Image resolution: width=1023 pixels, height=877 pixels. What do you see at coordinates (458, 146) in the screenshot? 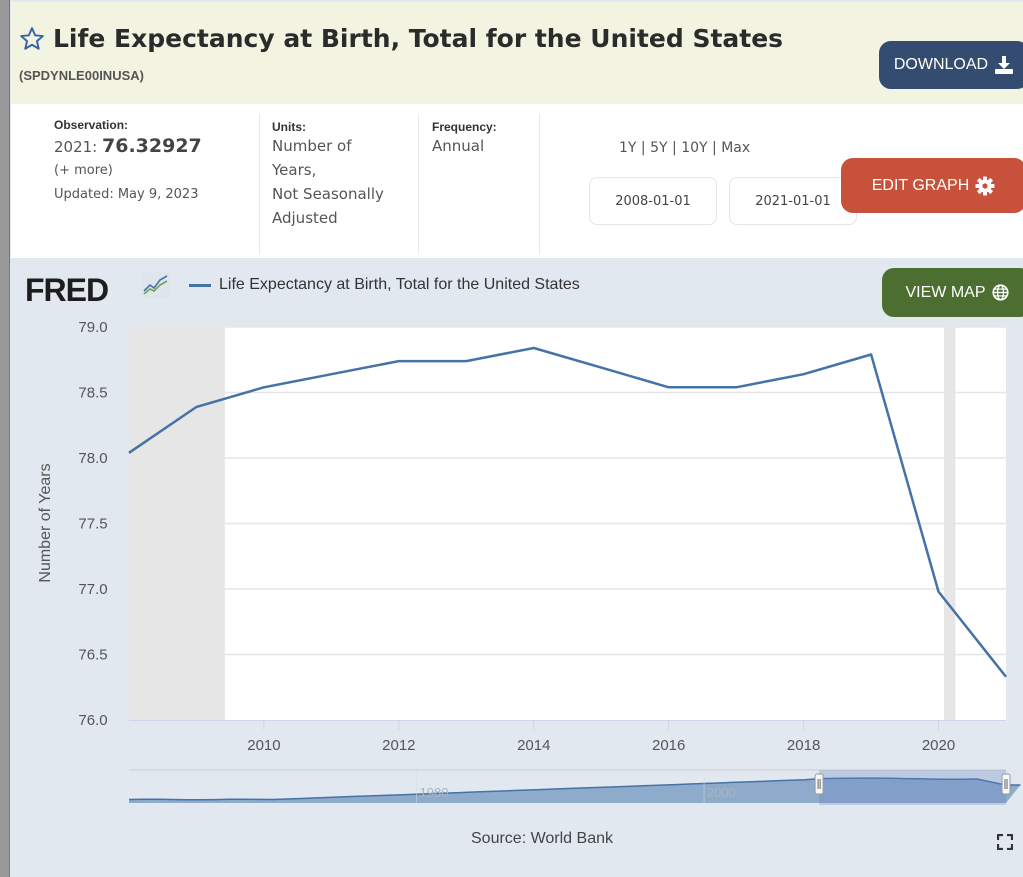
I see `frequency-value: Annual` at bounding box center [458, 146].